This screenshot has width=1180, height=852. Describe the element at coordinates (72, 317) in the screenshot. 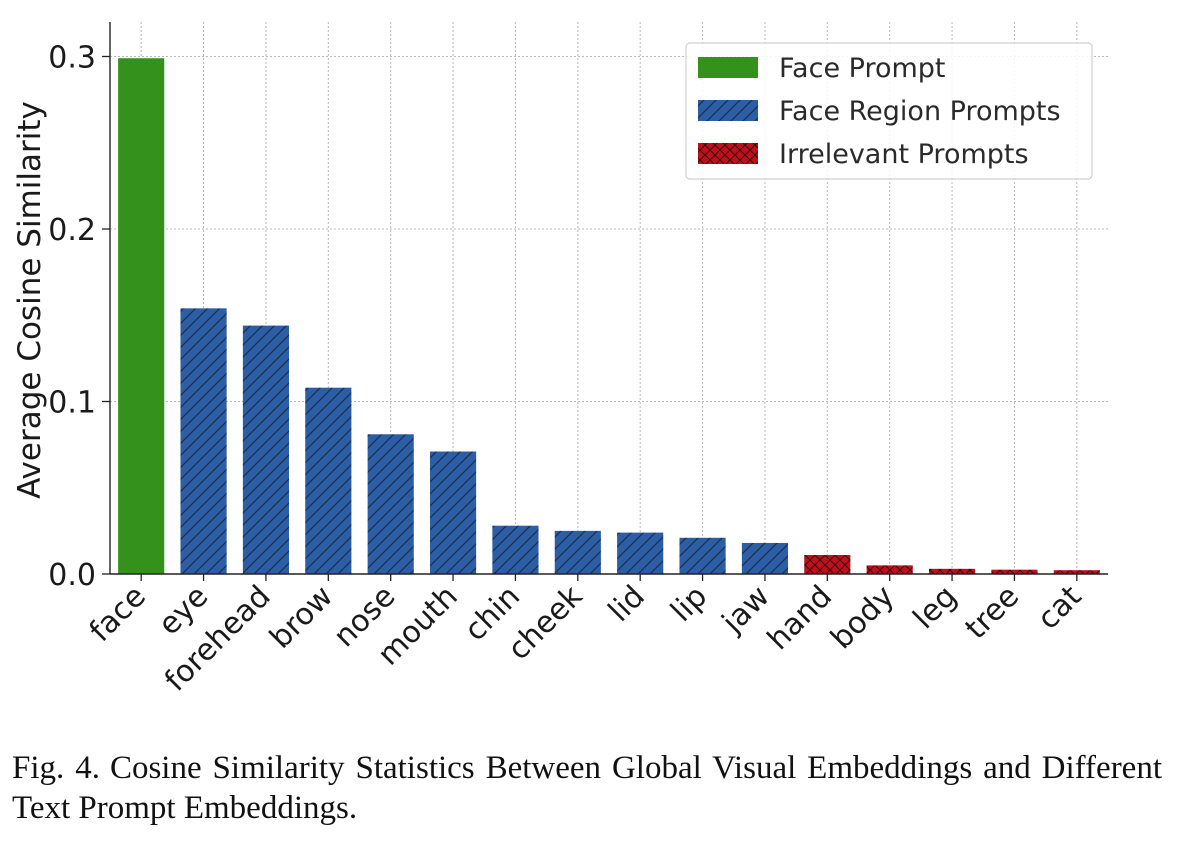

I see `y-tick-labels: 0.0 0.1 0.2 0.3` at that location.